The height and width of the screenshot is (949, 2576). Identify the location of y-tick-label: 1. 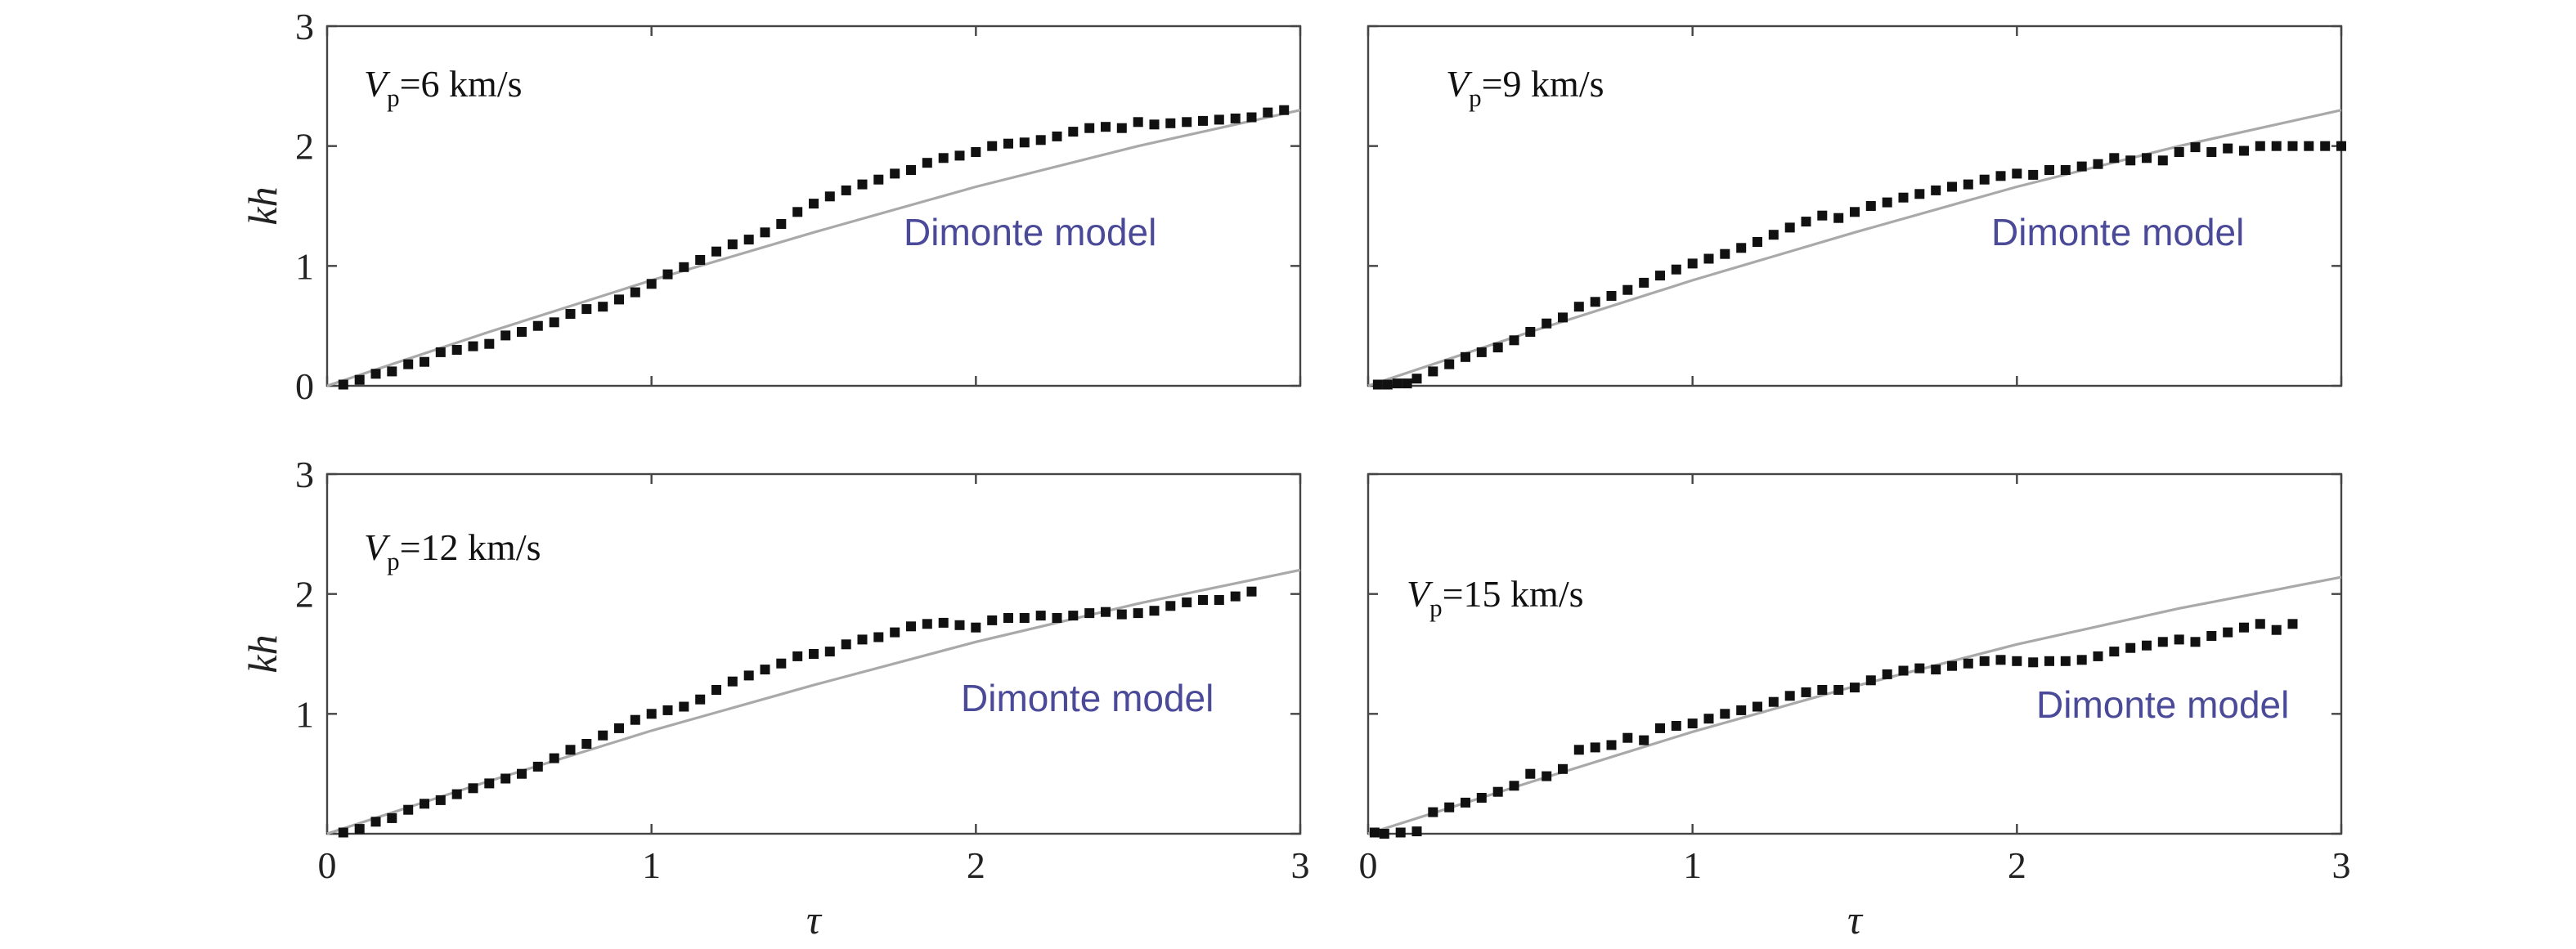
(304, 714).